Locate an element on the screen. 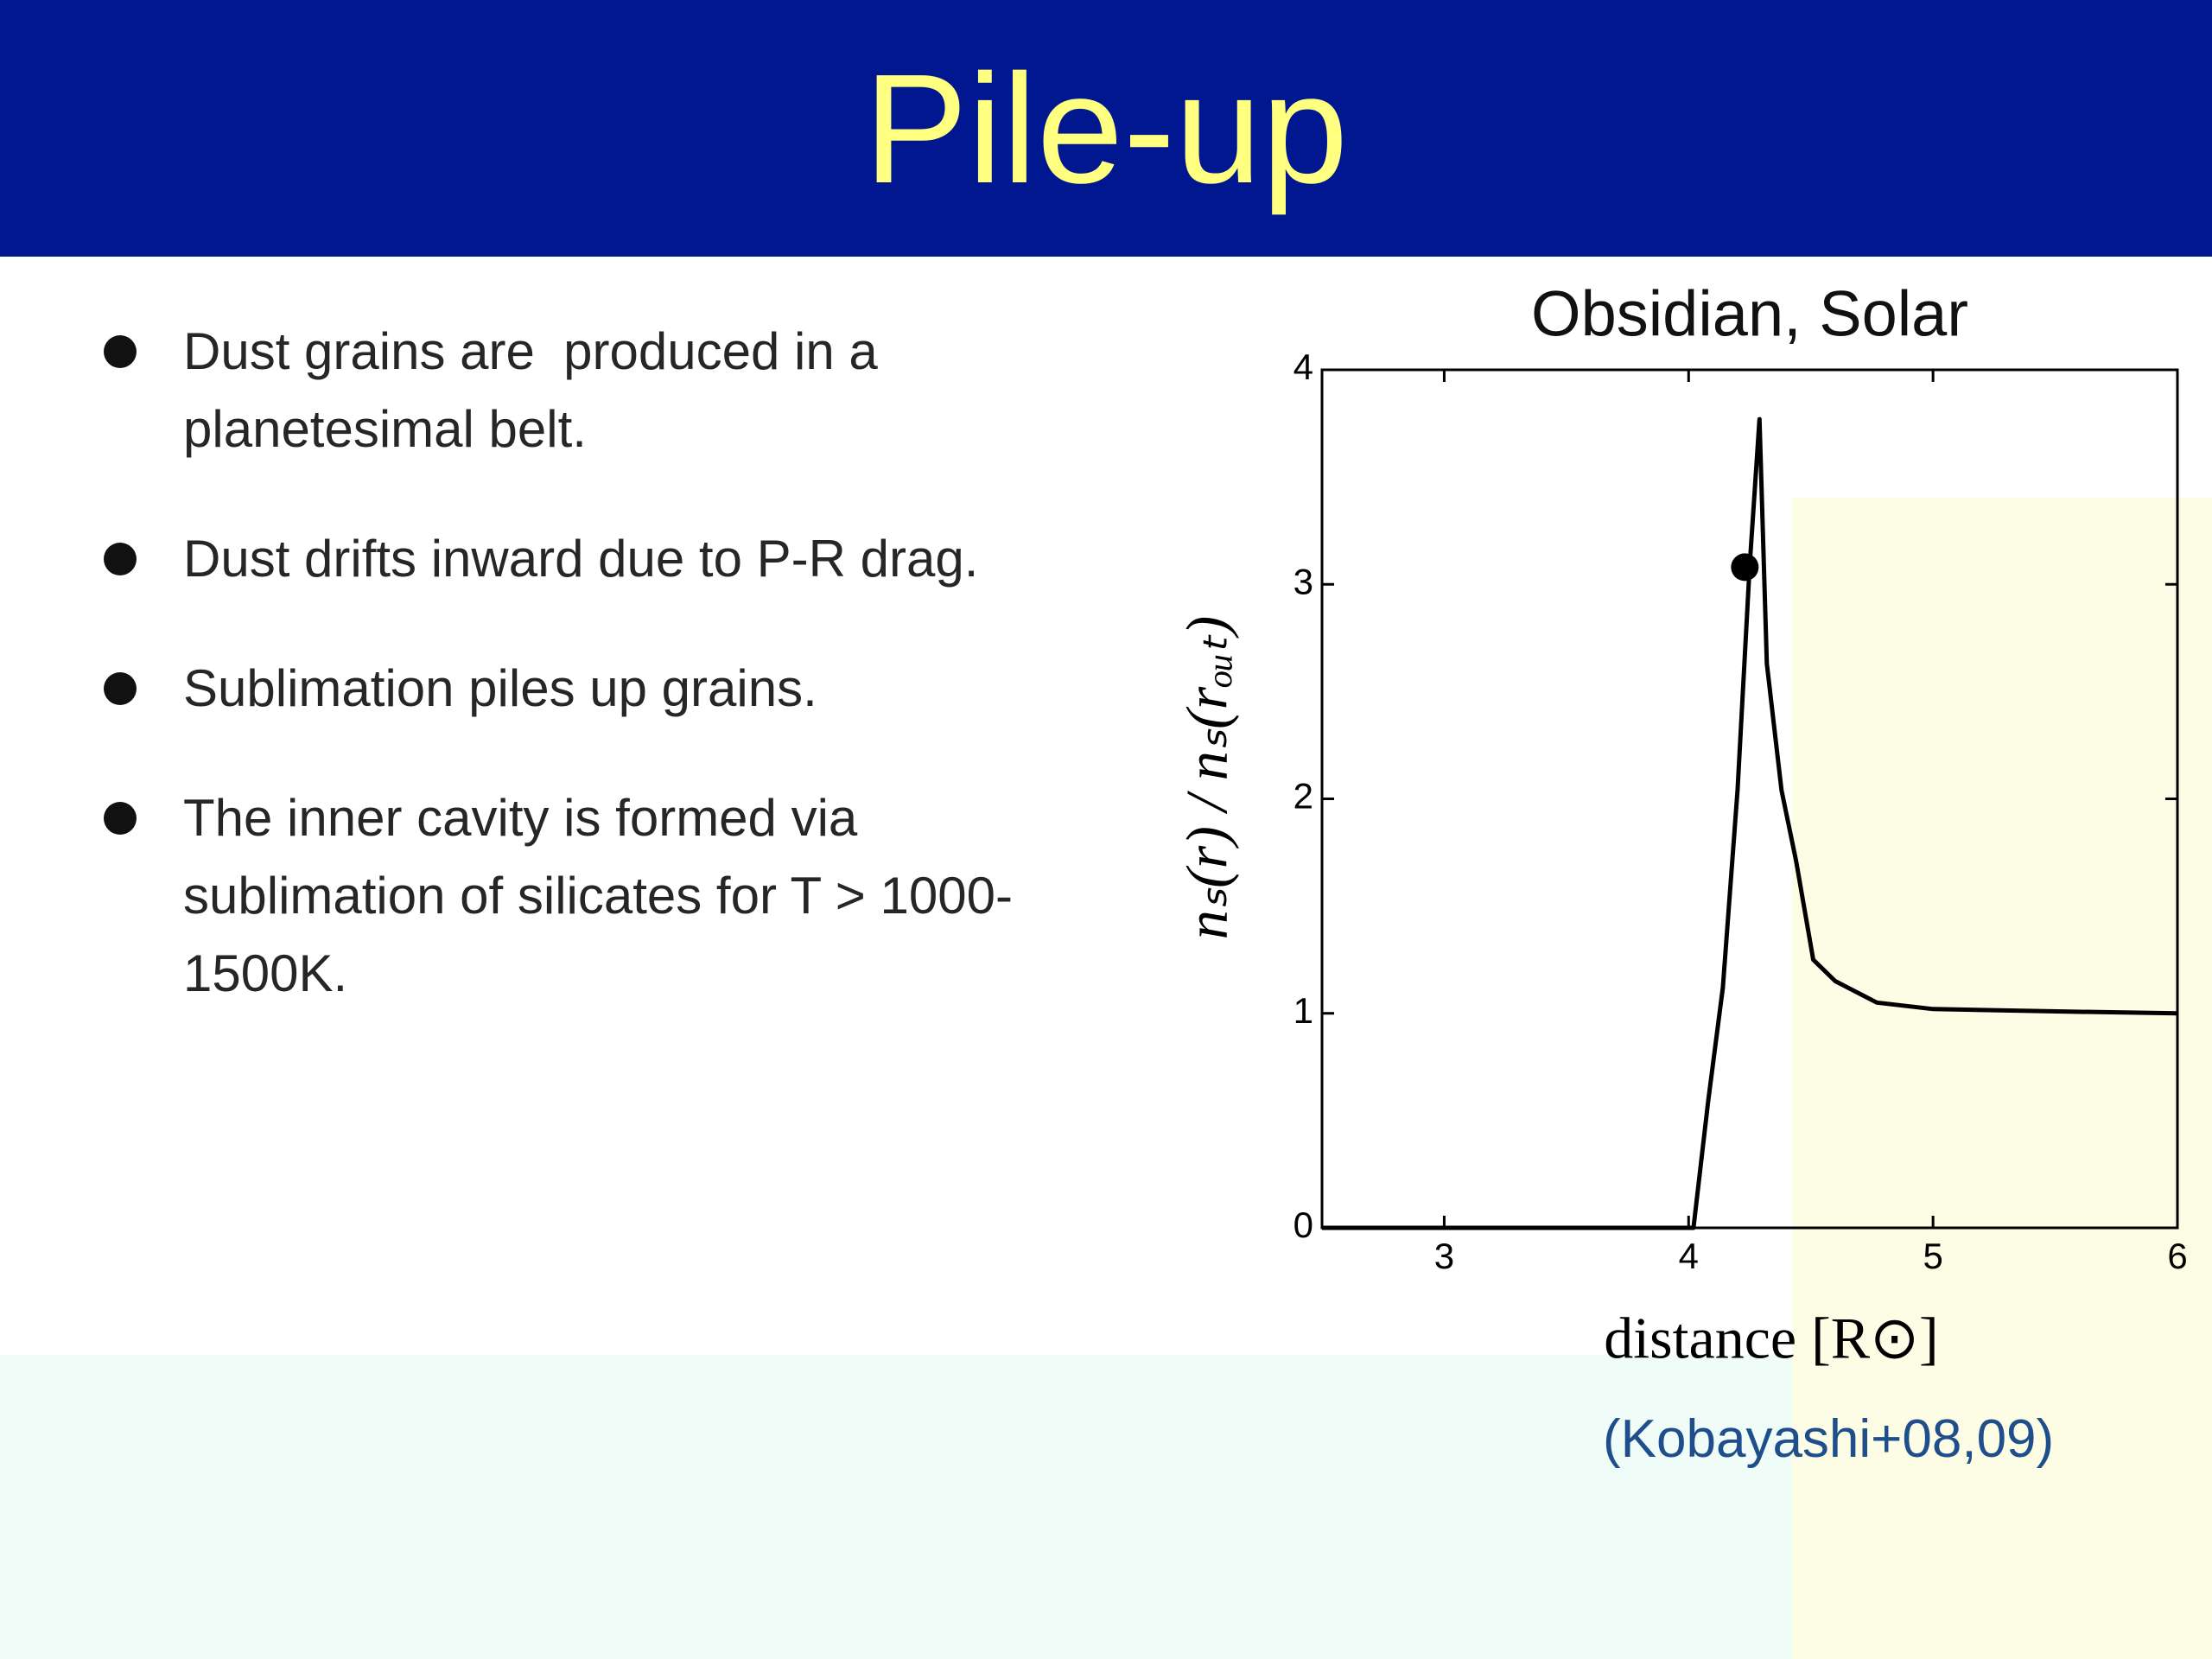 The height and width of the screenshot is (1659, 2212). bullet-text: Dust grains are produced in a is located at coordinates (530, 351).